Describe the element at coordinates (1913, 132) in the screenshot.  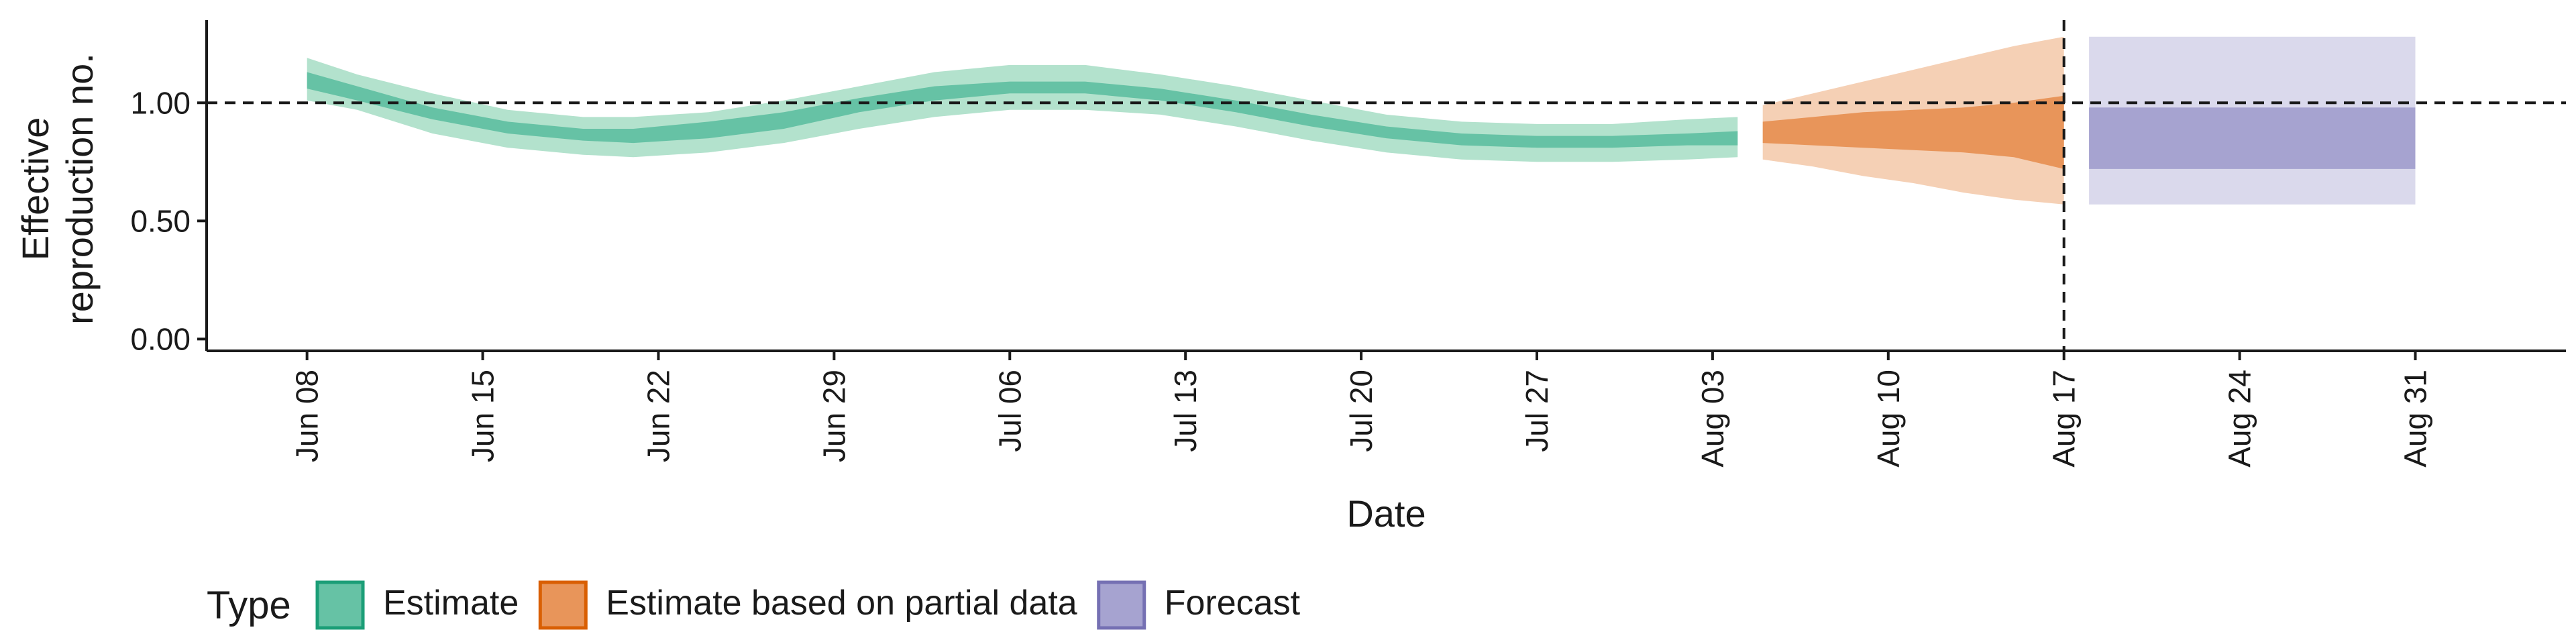
I see `series-2-inner-band` at that location.